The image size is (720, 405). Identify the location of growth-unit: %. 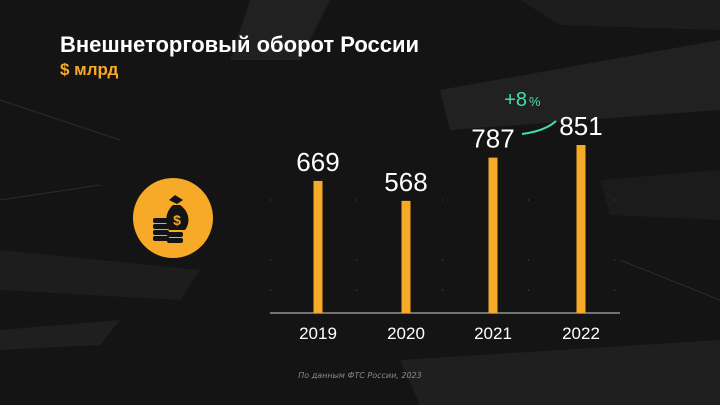
(535, 101).